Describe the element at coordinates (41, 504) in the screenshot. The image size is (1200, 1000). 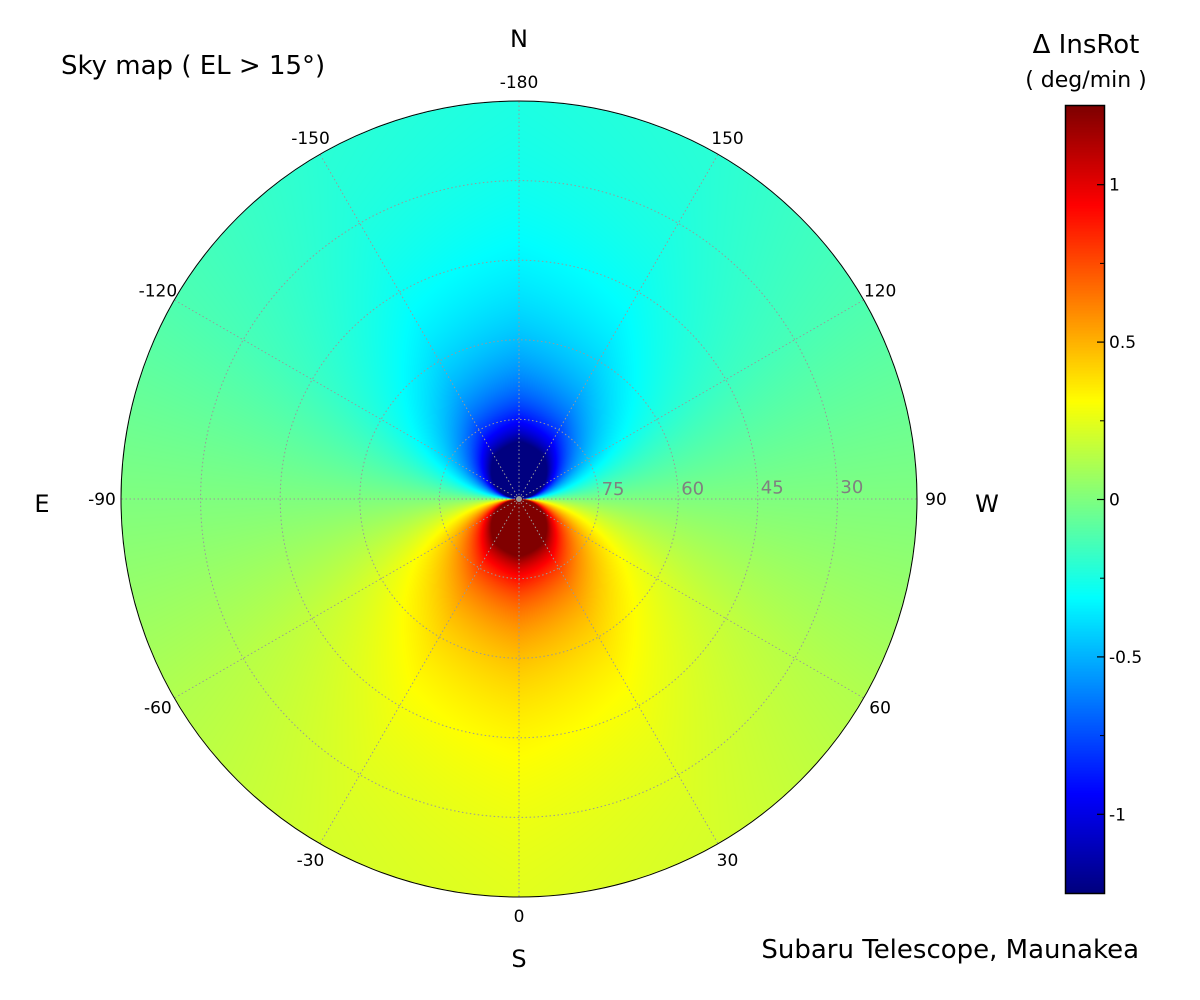
I see `compass-east: E` at that location.